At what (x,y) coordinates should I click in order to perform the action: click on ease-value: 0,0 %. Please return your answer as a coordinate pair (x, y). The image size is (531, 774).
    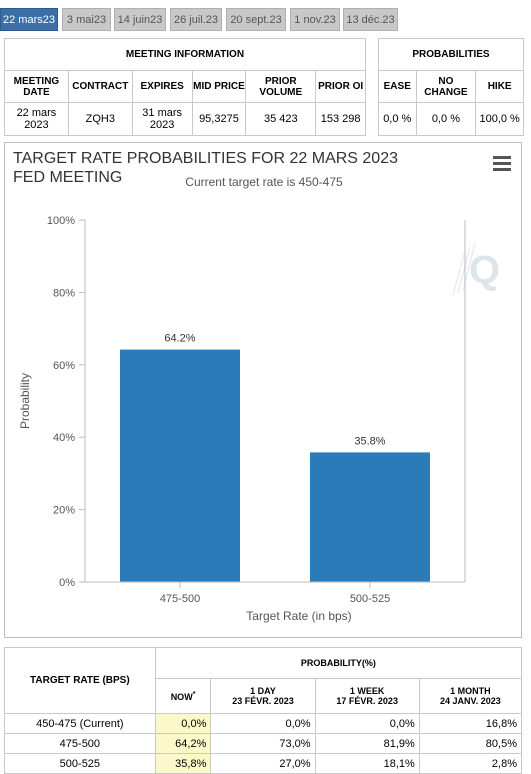
    Looking at the image, I should click on (397, 119).